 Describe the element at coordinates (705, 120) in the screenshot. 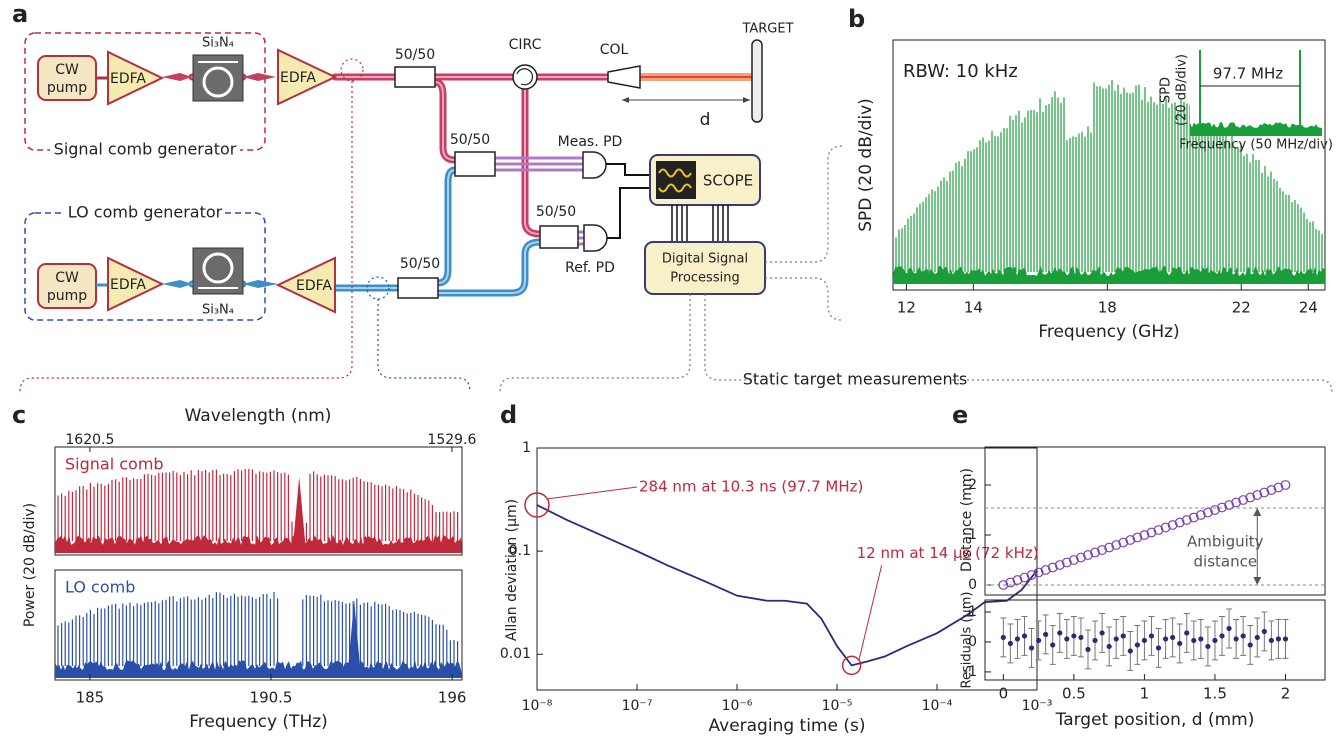

I see `distance-label: d` at that location.